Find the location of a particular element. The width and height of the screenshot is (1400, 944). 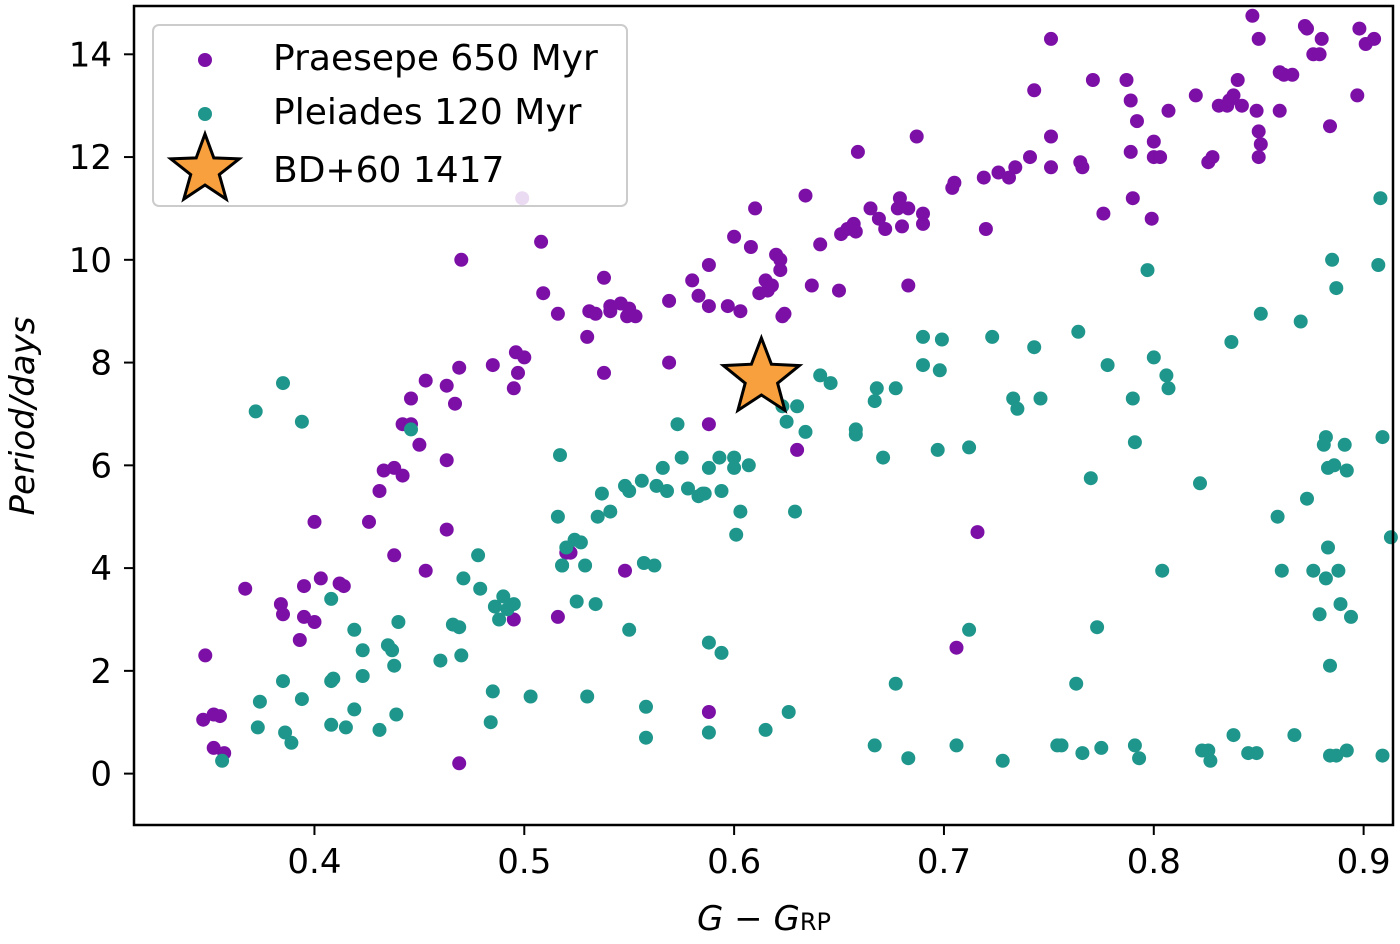

legend-frame is located at coordinates (390, 115).